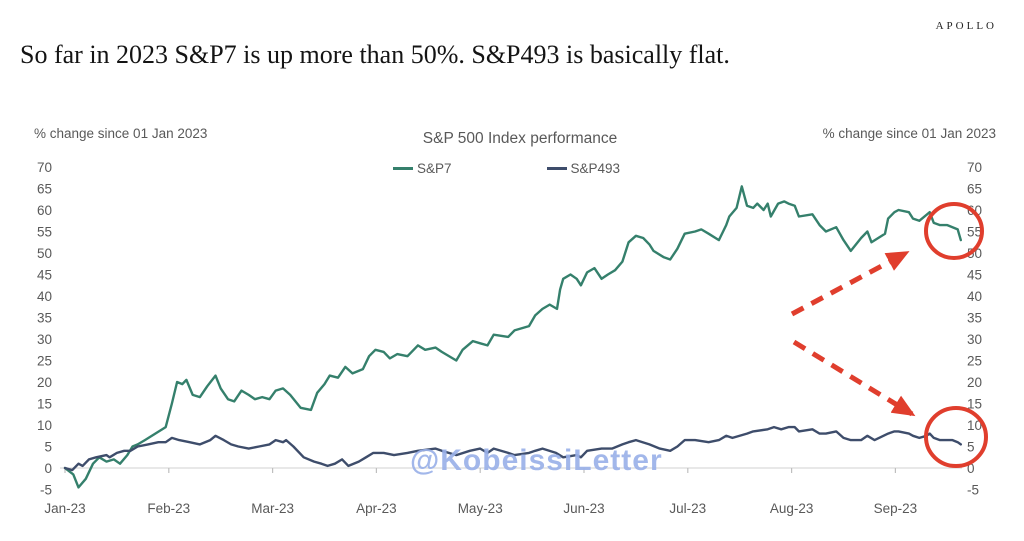 The image size is (1024, 541). Describe the element at coordinates (44, 361) in the screenshot. I see `y-axis-tick-label-left: 25` at that location.